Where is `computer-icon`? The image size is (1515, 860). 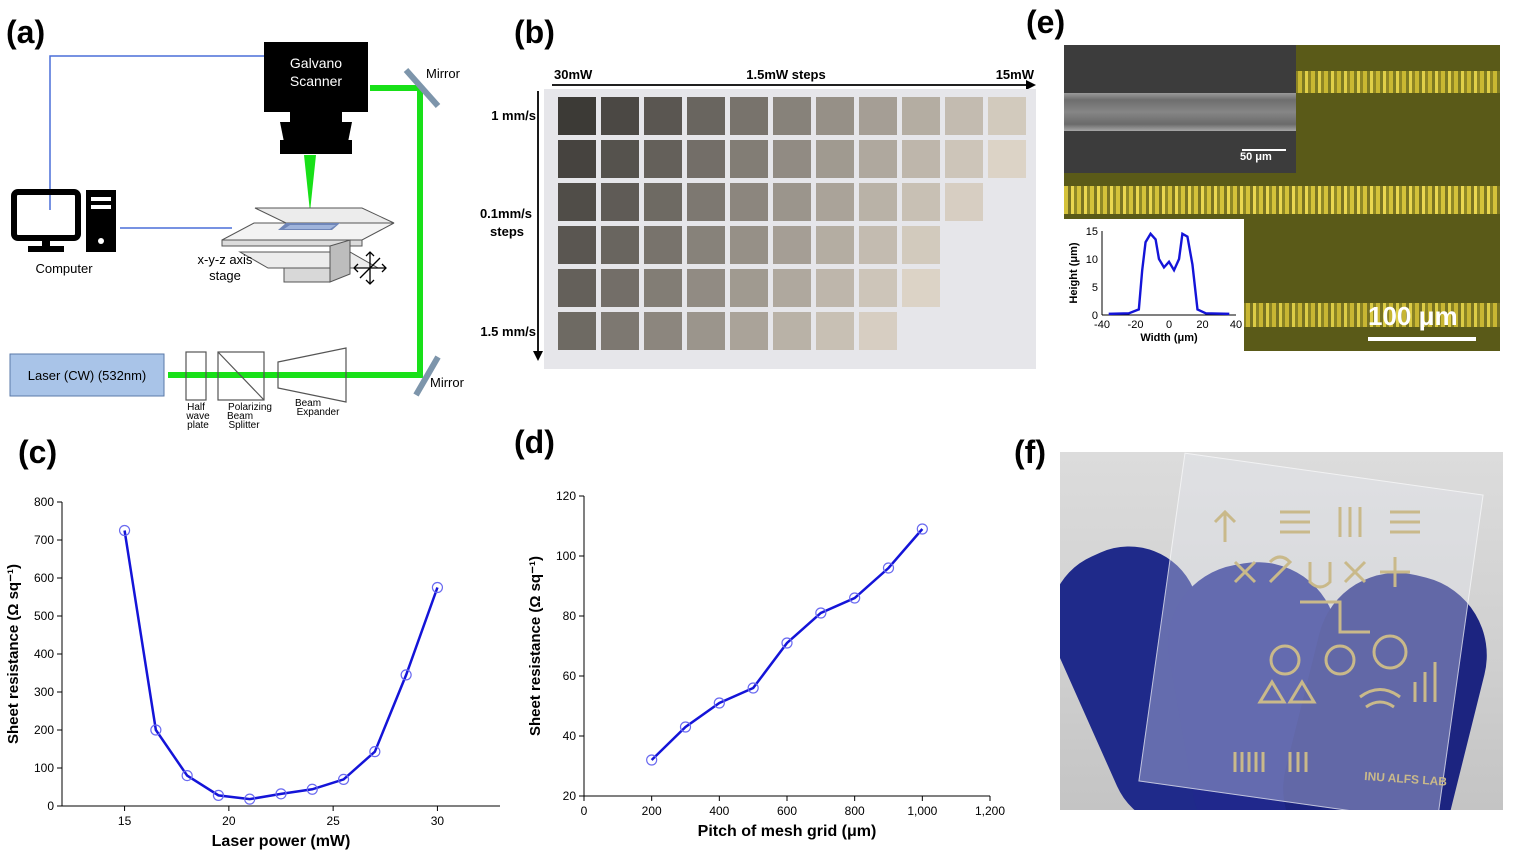
computer-icon is located at coordinates (63, 220).